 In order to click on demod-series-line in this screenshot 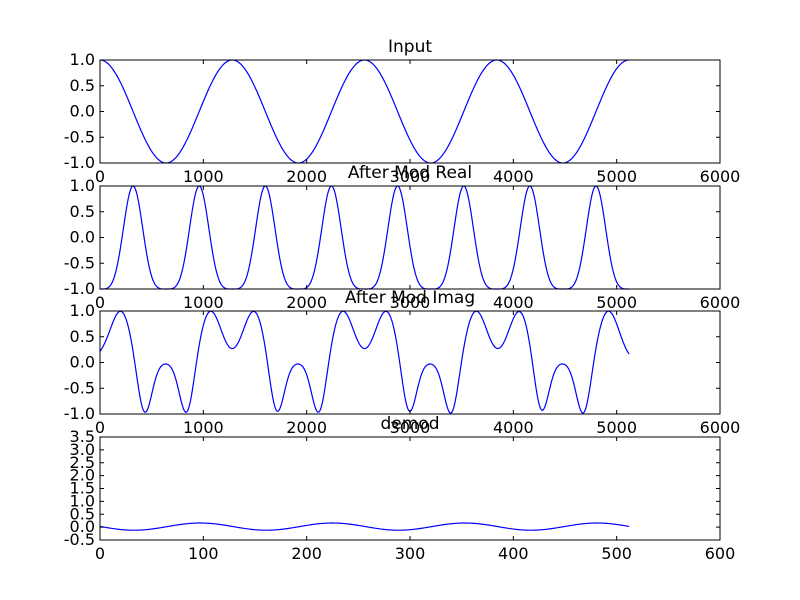, I will do `click(364, 526)`.